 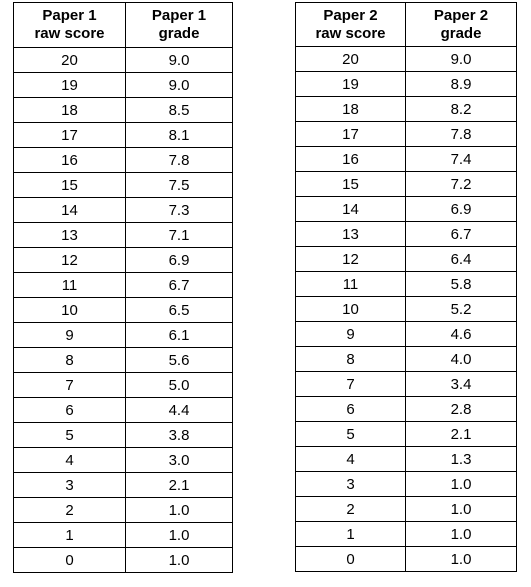 What do you see at coordinates (179, 25) in the screenshot?
I see `paper1-grade-header: Paper 1 grade` at bounding box center [179, 25].